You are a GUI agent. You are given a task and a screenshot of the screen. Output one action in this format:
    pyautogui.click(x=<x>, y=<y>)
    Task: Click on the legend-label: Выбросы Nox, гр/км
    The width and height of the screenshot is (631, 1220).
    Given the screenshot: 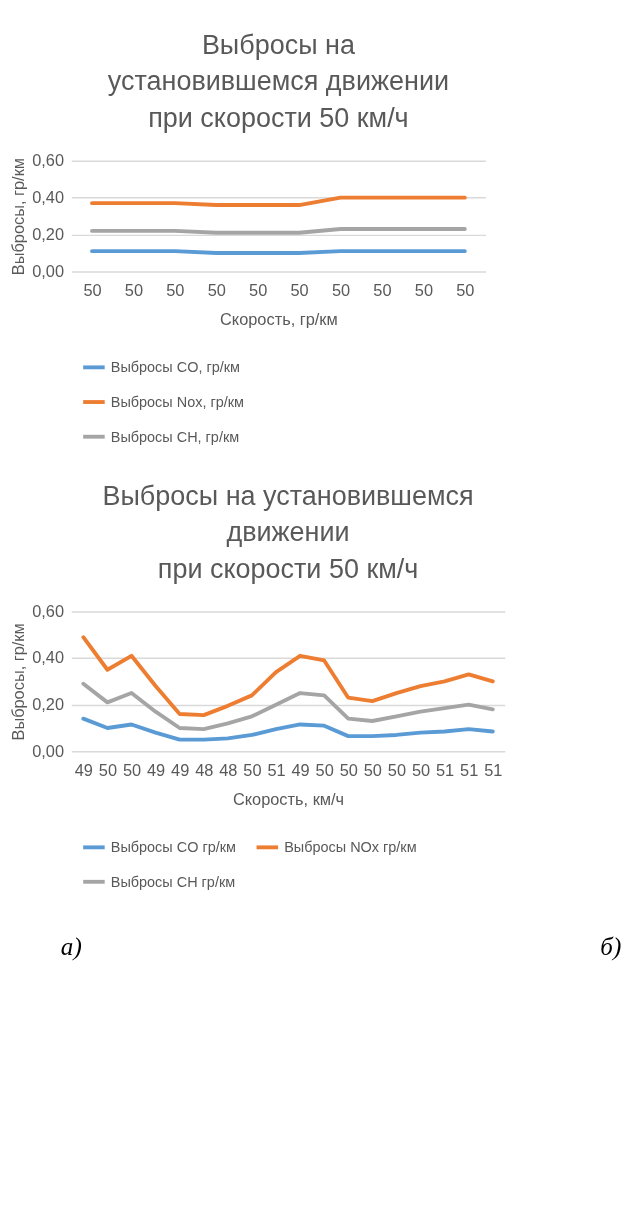 What is the action you would take?
    pyautogui.click(x=177, y=401)
    